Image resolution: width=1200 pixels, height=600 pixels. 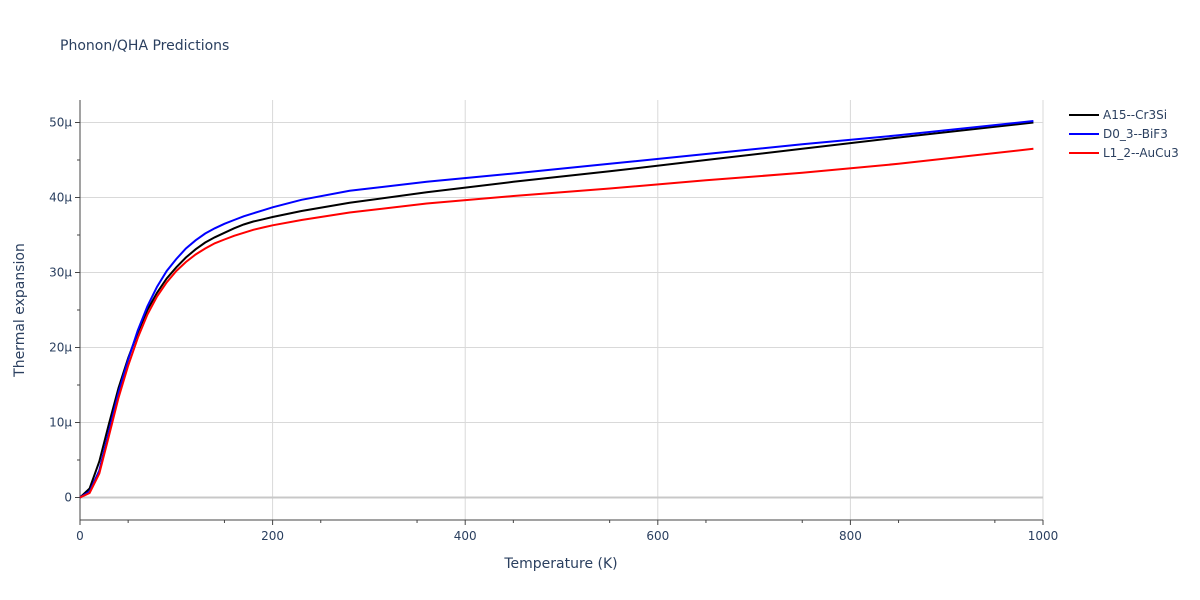 I want to click on x-axis-ticks: 0 200 400 600 800 1000, so click(x=567, y=531).